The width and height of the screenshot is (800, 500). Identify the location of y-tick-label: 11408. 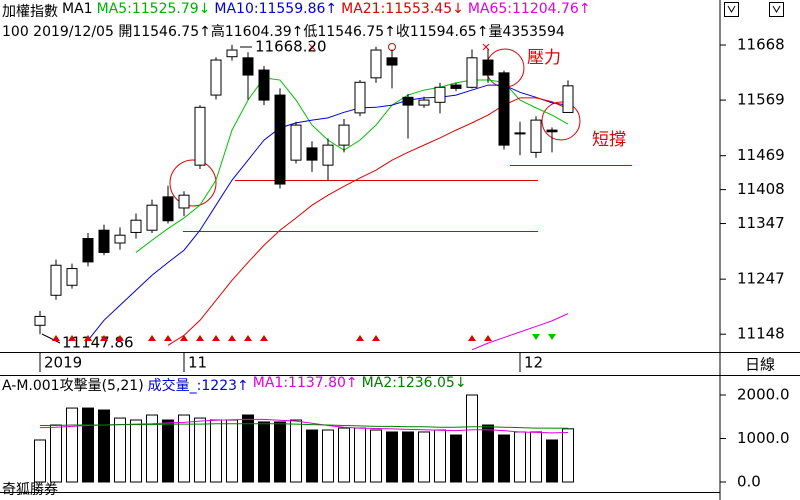
(761, 189).